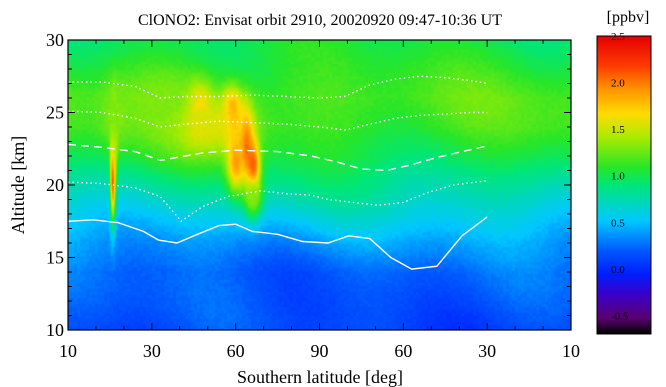  What do you see at coordinates (55, 40) in the screenshot?
I see `y-tick-label: 30` at bounding box center [55, 40].